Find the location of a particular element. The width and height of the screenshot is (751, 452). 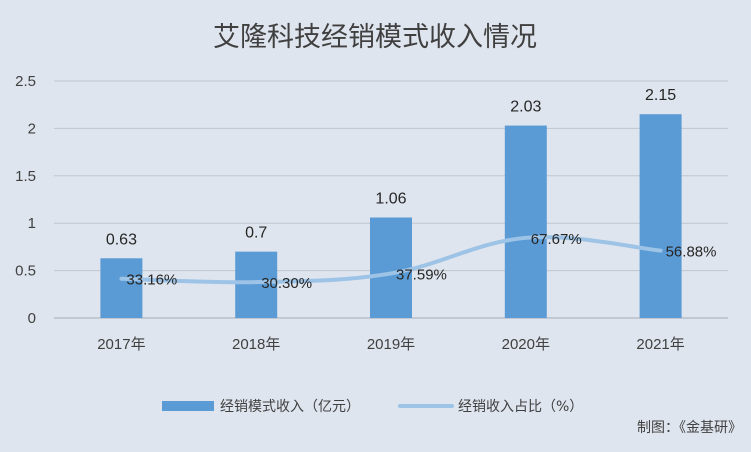

y-tick-label: 2.5 is located at coordinates (25, 81).